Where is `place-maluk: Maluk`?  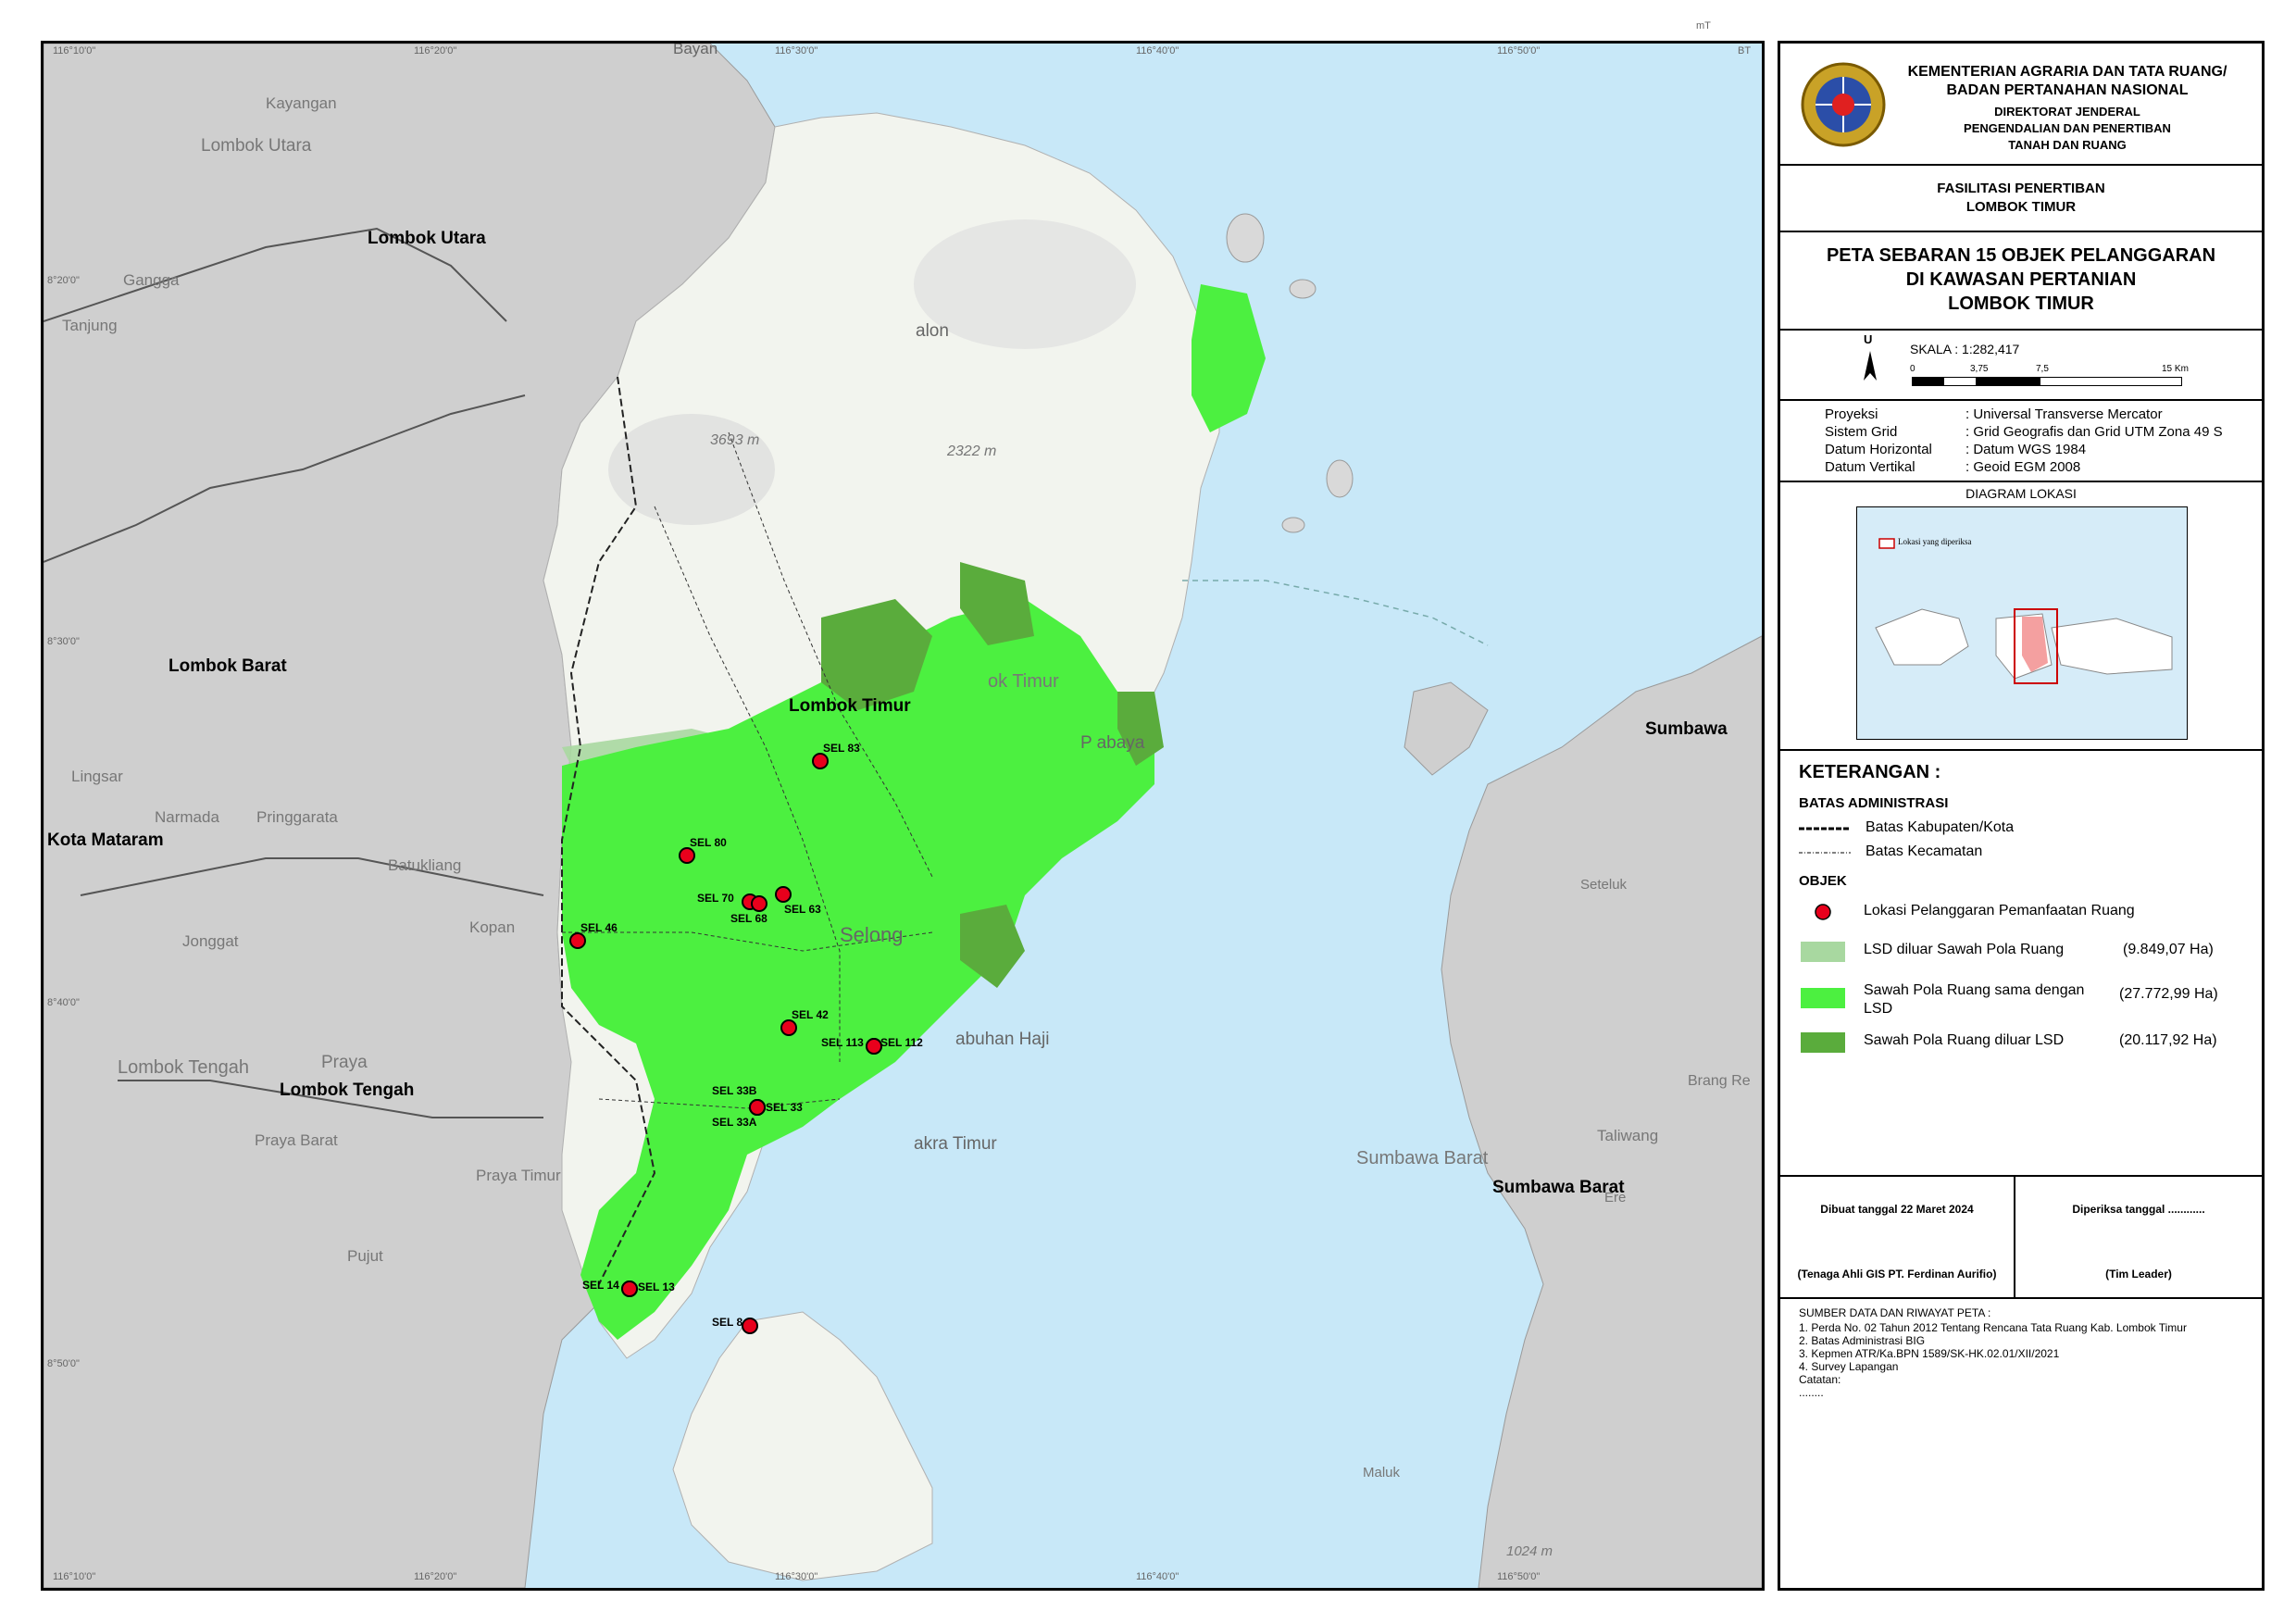 place-maluk: Maluk is located at coordinates (1382, 1472).